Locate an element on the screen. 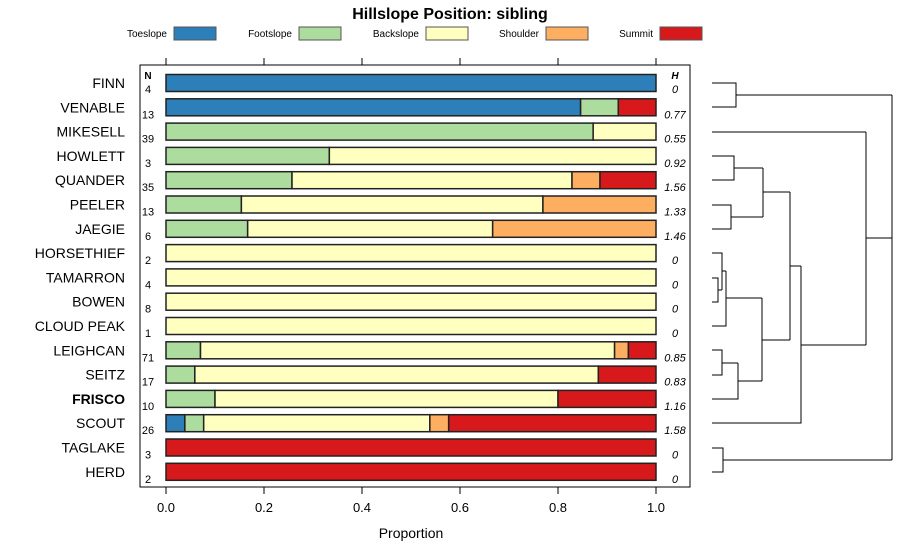 This screenshot has width=900, height=560. row-scout: SCOUT 26 1.58 is located at coordinates (381, 425).